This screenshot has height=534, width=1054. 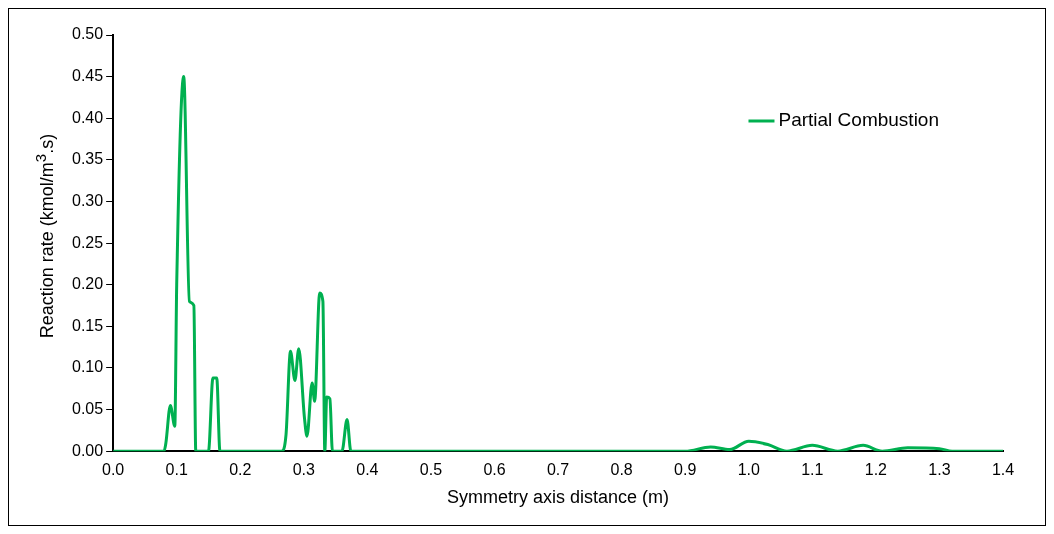 What do you see at coordinates (1003, 470) in the screenshot?
I see `x-tick-label: 1.4` at bounding box center [1003, 470].